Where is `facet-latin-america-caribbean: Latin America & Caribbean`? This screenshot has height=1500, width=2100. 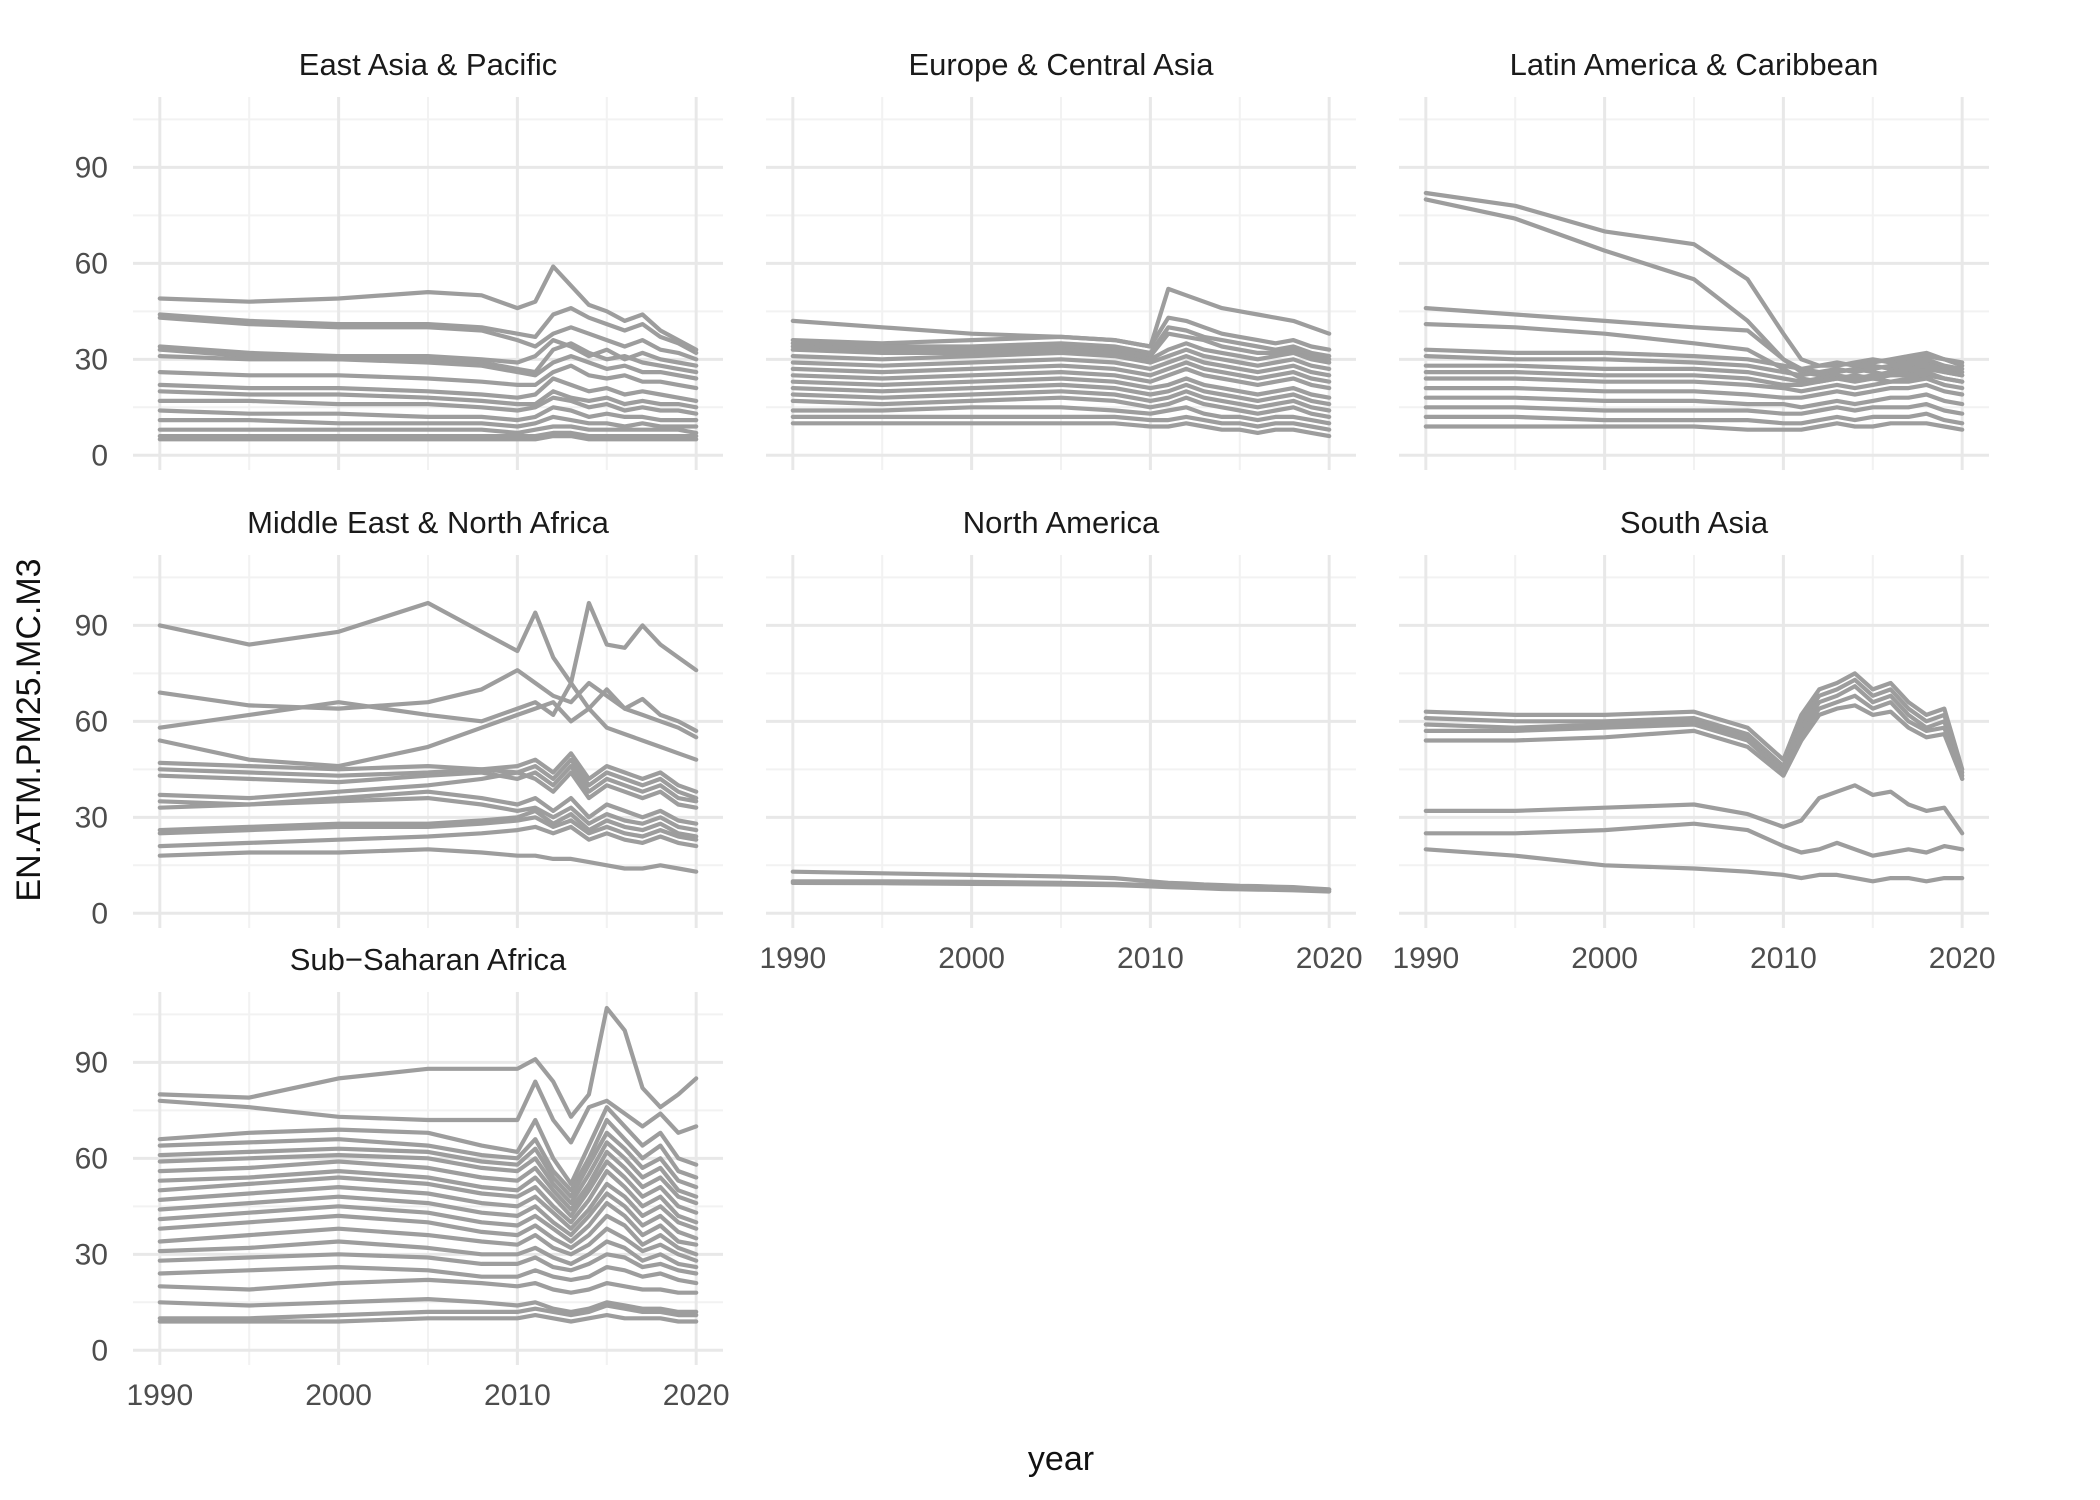 facet-latin-america-caribbean: Latin America & Caribbean is located at coordinates (1694, 258).